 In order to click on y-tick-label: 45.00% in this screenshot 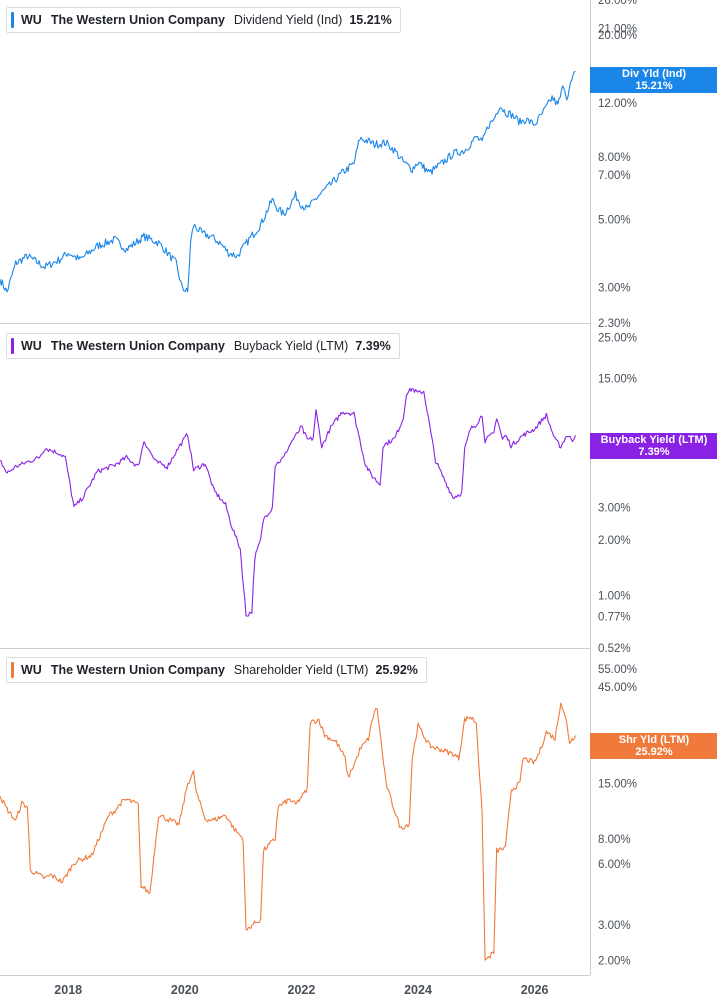, I will do `click(617, 688)`.